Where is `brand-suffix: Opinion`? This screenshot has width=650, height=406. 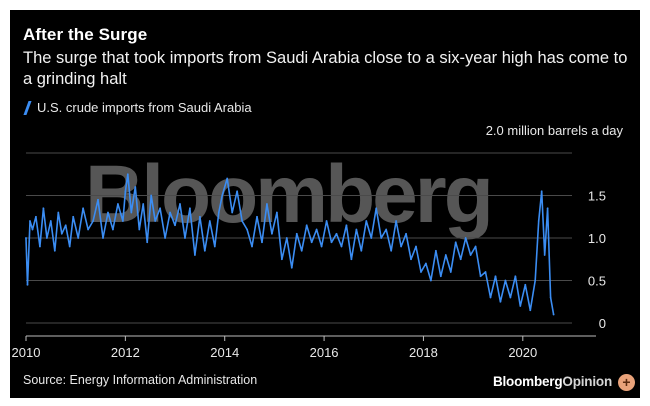 brand-suffix: Opinion is located at coordinates (587, 381).